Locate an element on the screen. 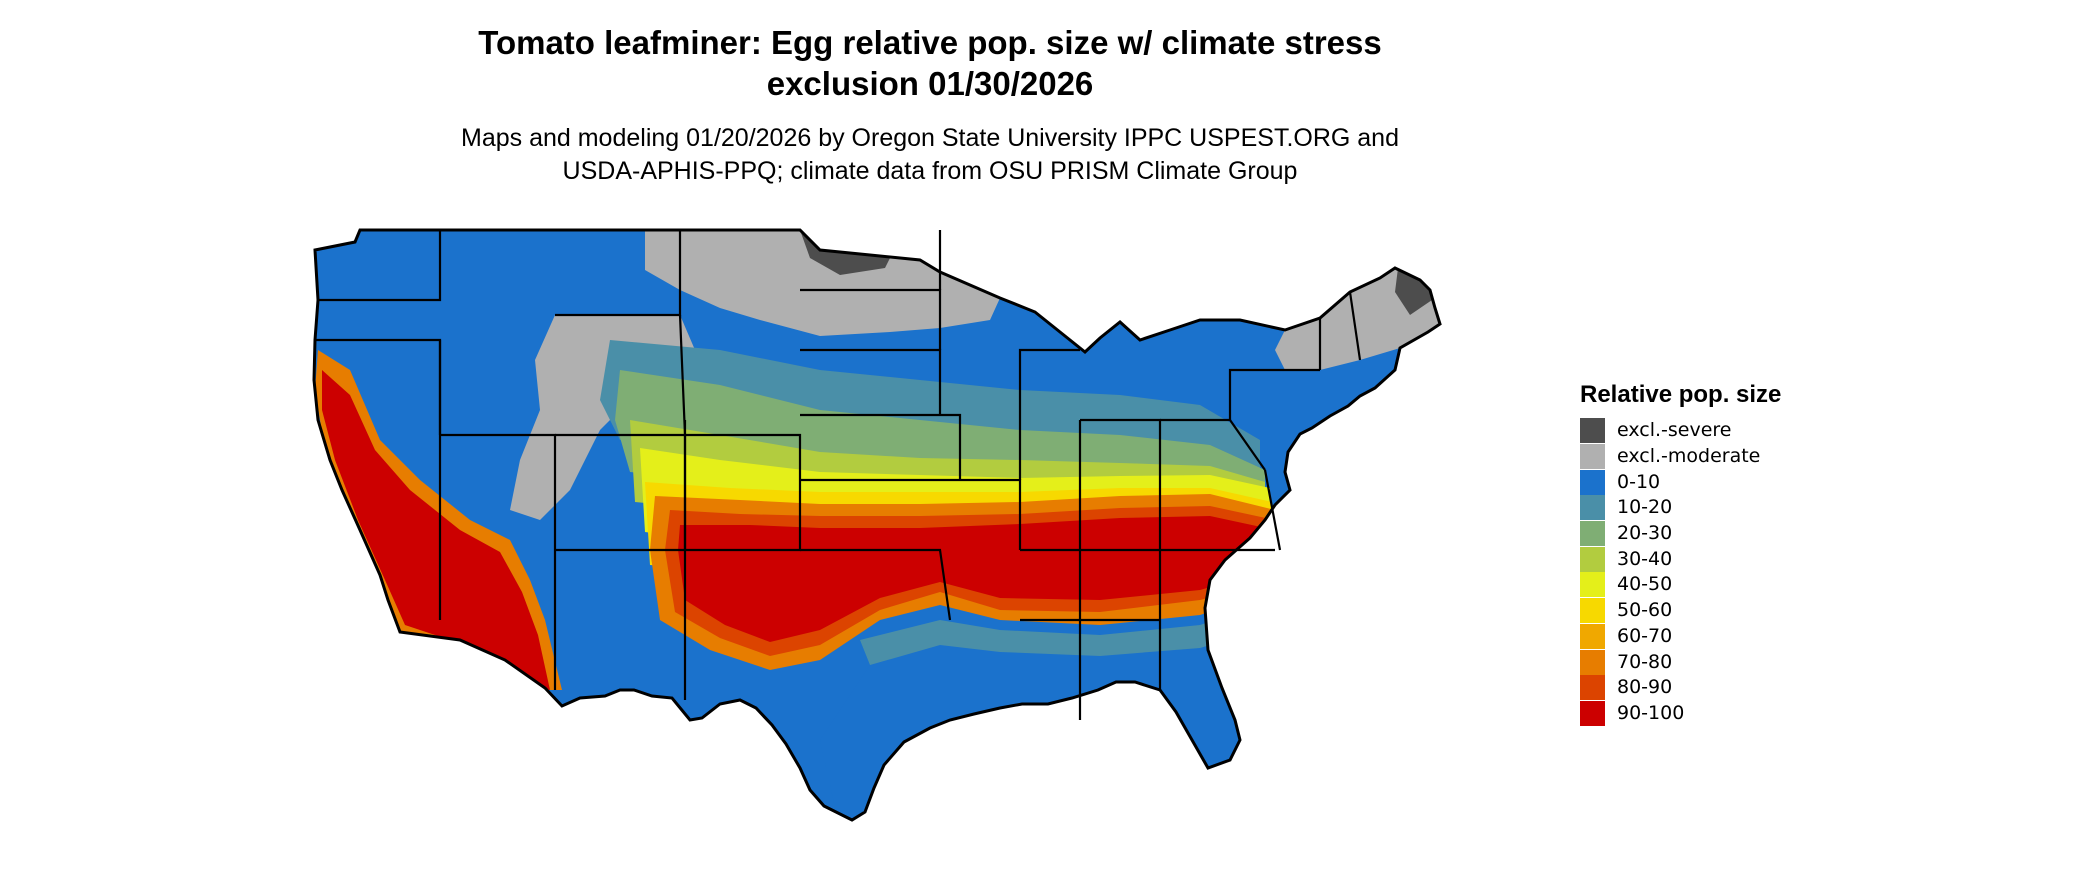 This screenshot has height=892, width=2100. legend-item: 10-20 is located at coordinates (1745, 508).